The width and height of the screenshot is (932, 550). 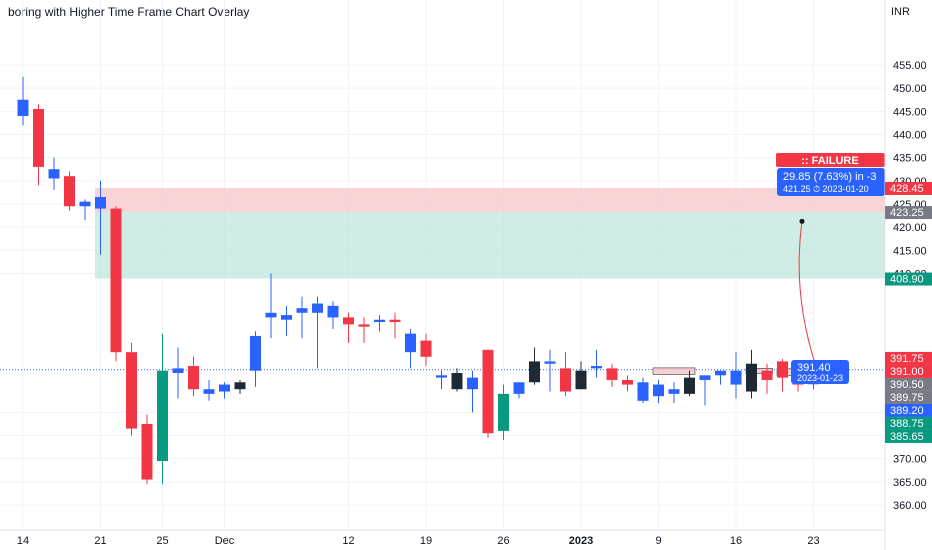 I want to click on price-tag: 423.25, so click(x=908, y=213).